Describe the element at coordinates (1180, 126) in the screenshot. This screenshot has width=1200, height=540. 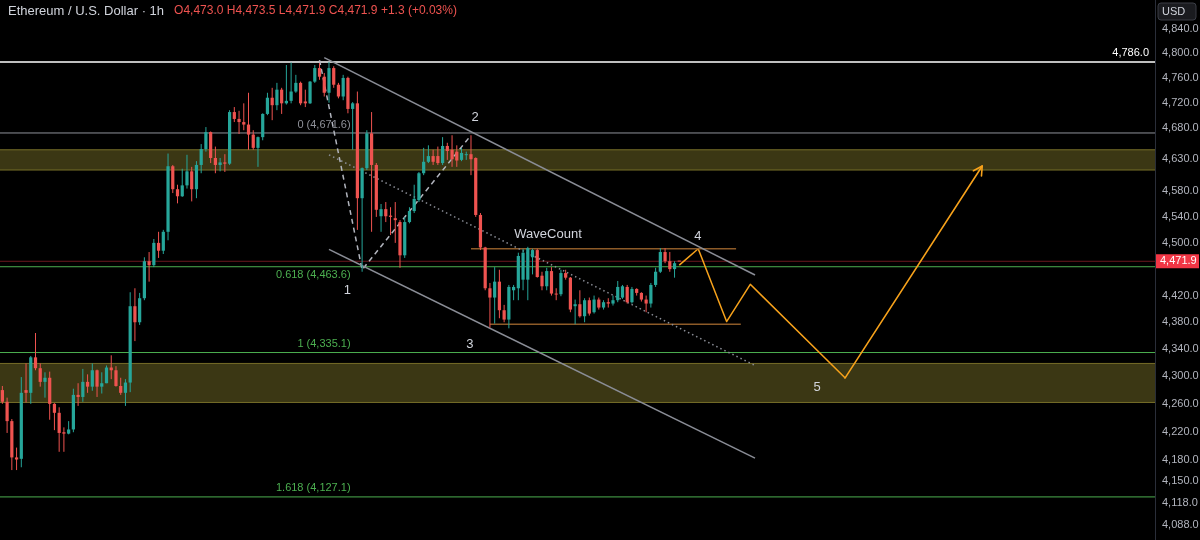
I see `y-tick-label: 4,680.0` at that location.